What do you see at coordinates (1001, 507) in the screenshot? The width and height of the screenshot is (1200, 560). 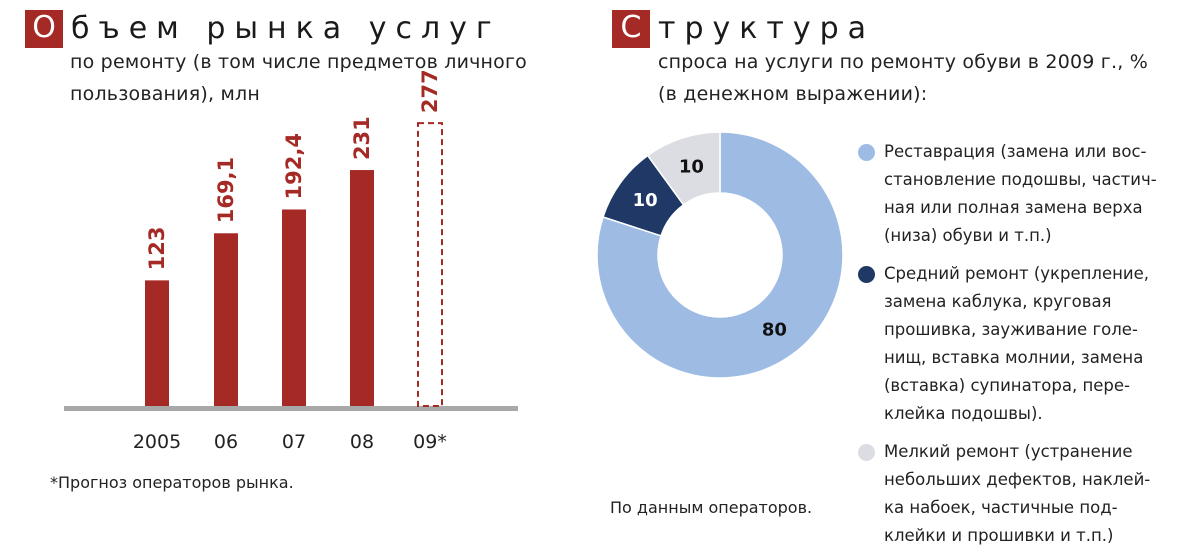 I see `legend-line: ка набоек, частичные под-` at bounding box center [1001, 507].